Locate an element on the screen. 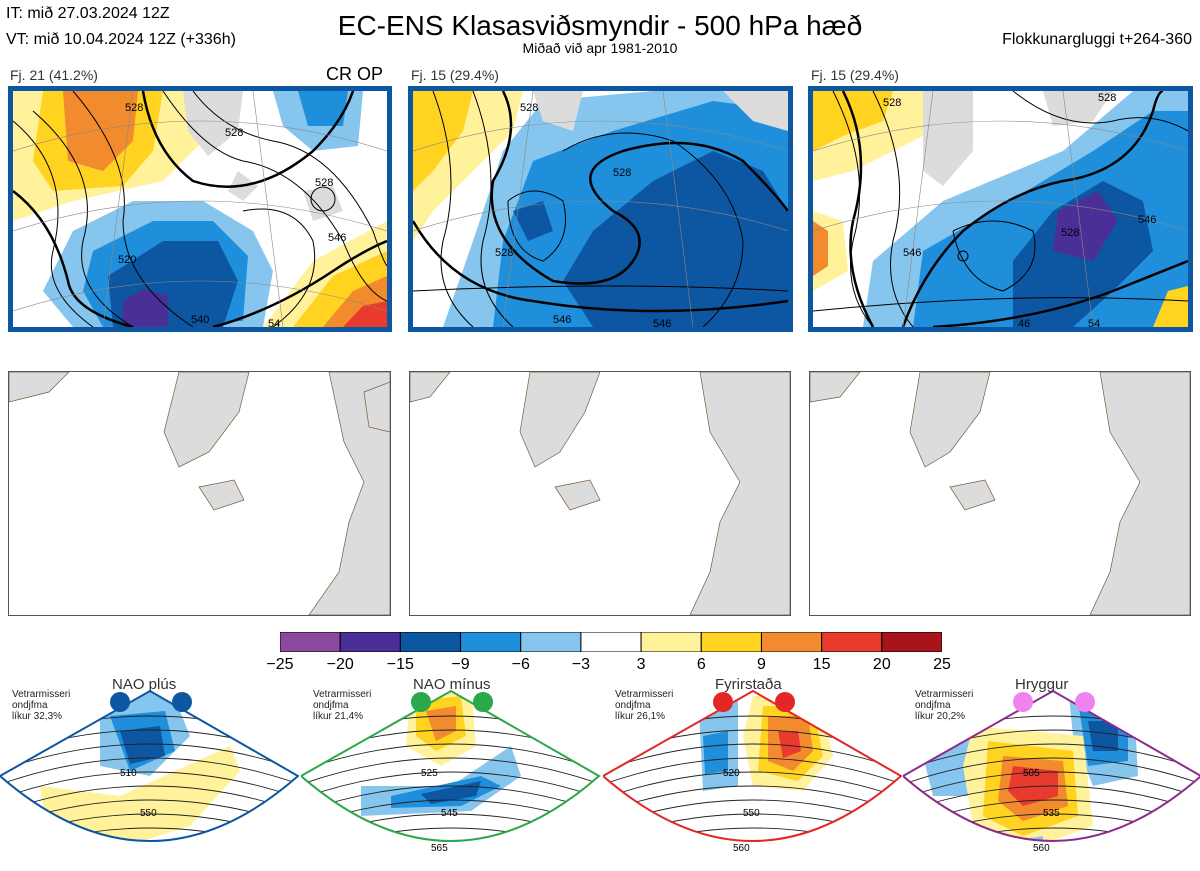 The width and height of the screenshot is (1200, 871). cluster-1-label: Fj. 21 (41.2%) is located at coordinates (54, 75).